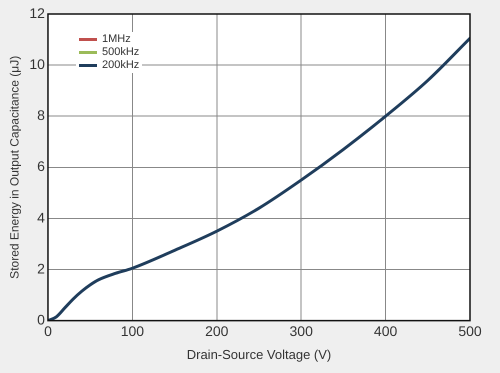 The height and width of the screenshot is (373, 500). I want to click on legend-label: 1MHz, so click(116, 39).